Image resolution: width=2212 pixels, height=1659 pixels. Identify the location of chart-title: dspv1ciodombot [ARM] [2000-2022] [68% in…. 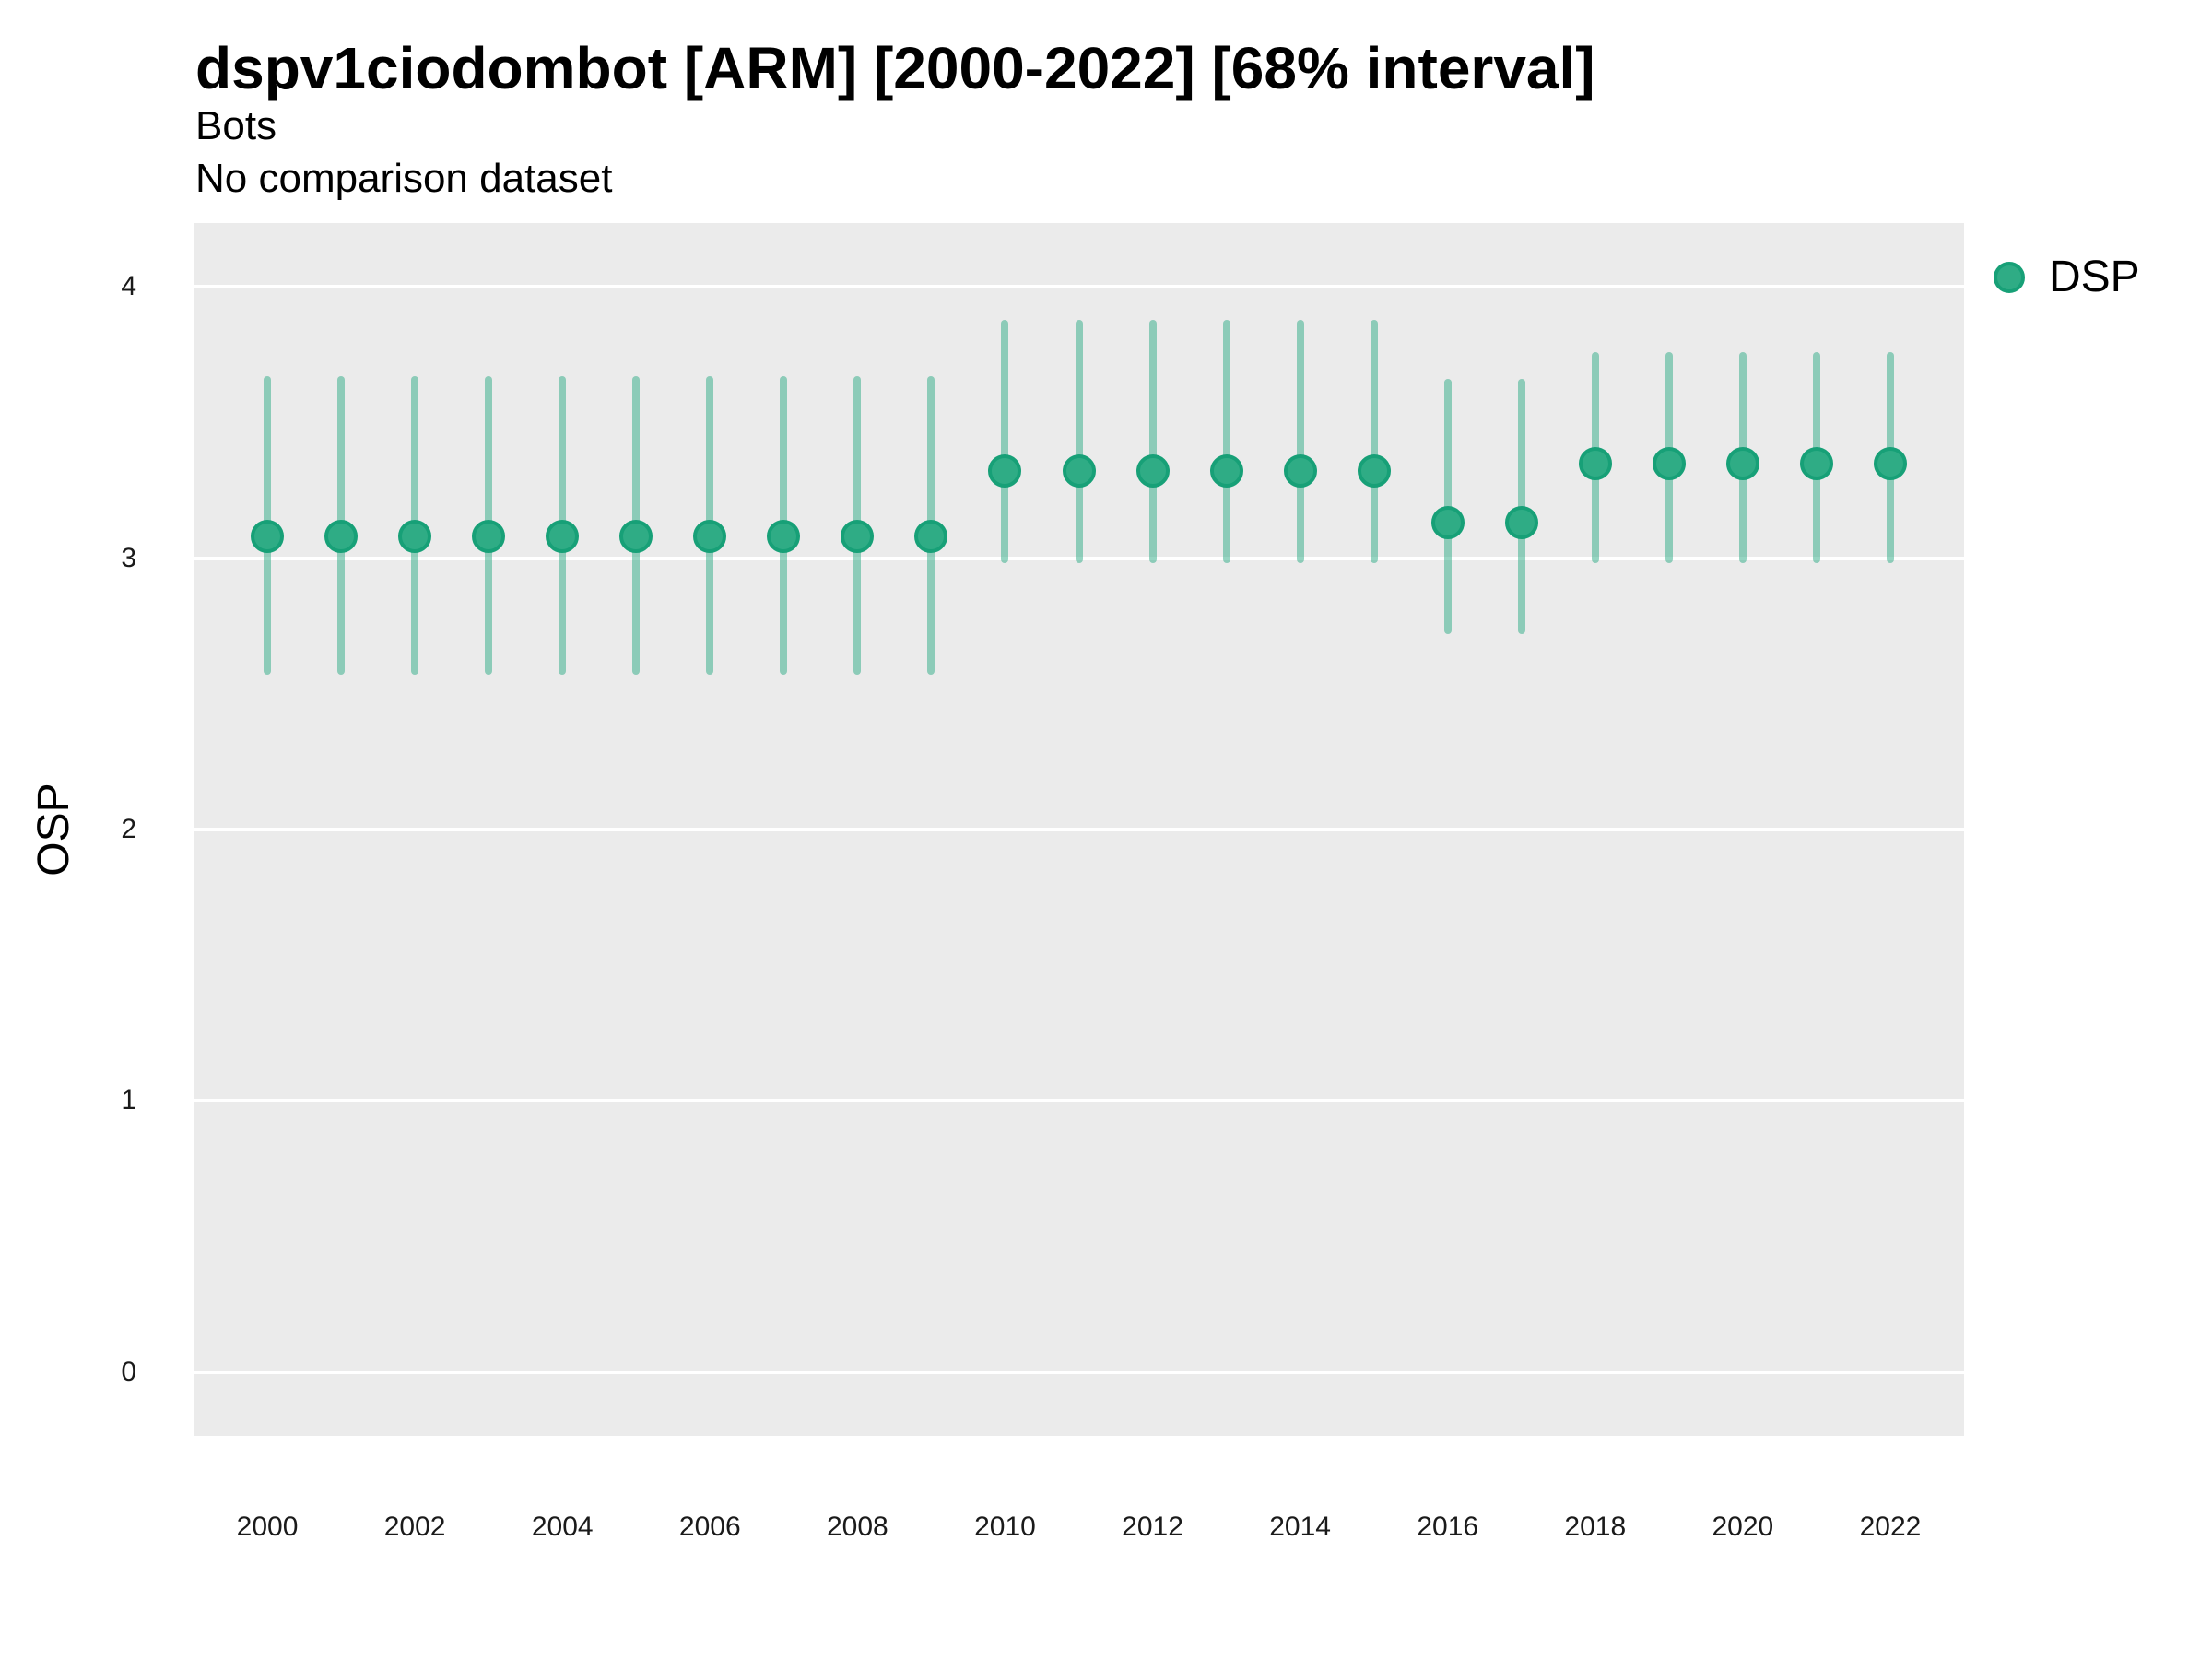
(895, 68).